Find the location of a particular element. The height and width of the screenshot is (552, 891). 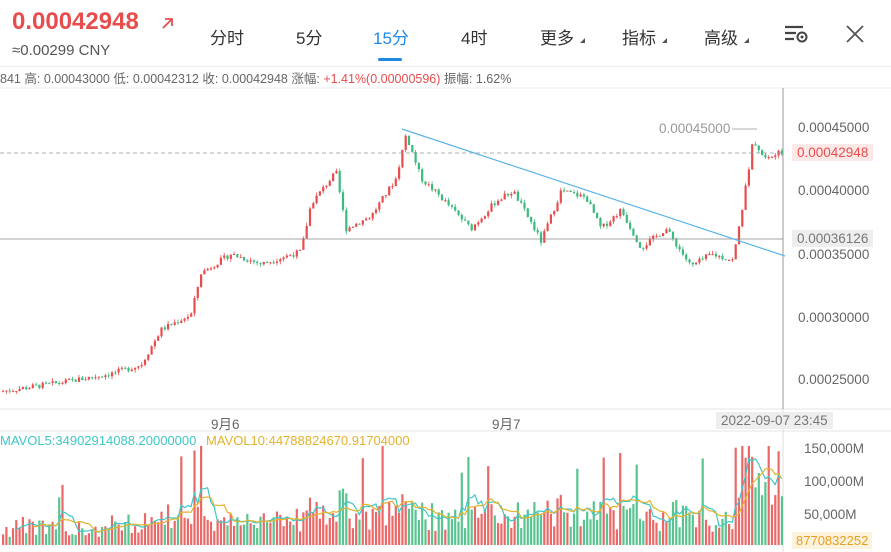

chart-settings-icon is located at coordinates (796, 34).